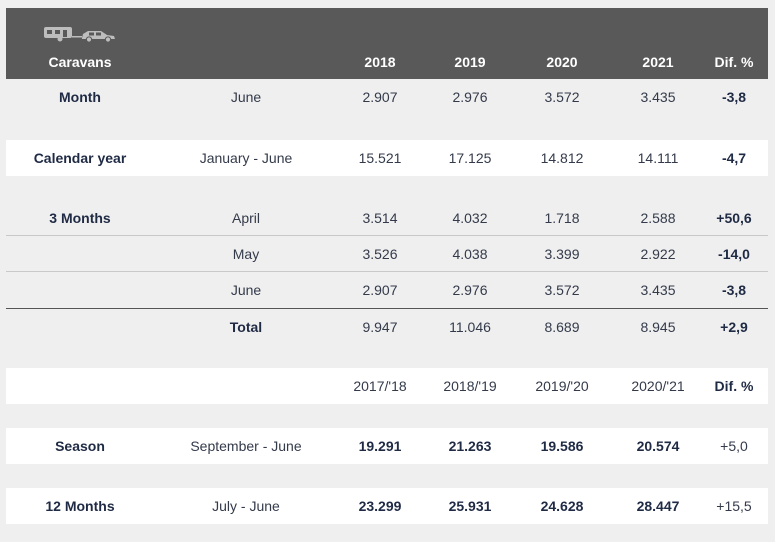  What do you see at coordinates (80, 506) in the screenshot?
I see `twelve-months-label: 12 Months` at bounding box center [80, 506].